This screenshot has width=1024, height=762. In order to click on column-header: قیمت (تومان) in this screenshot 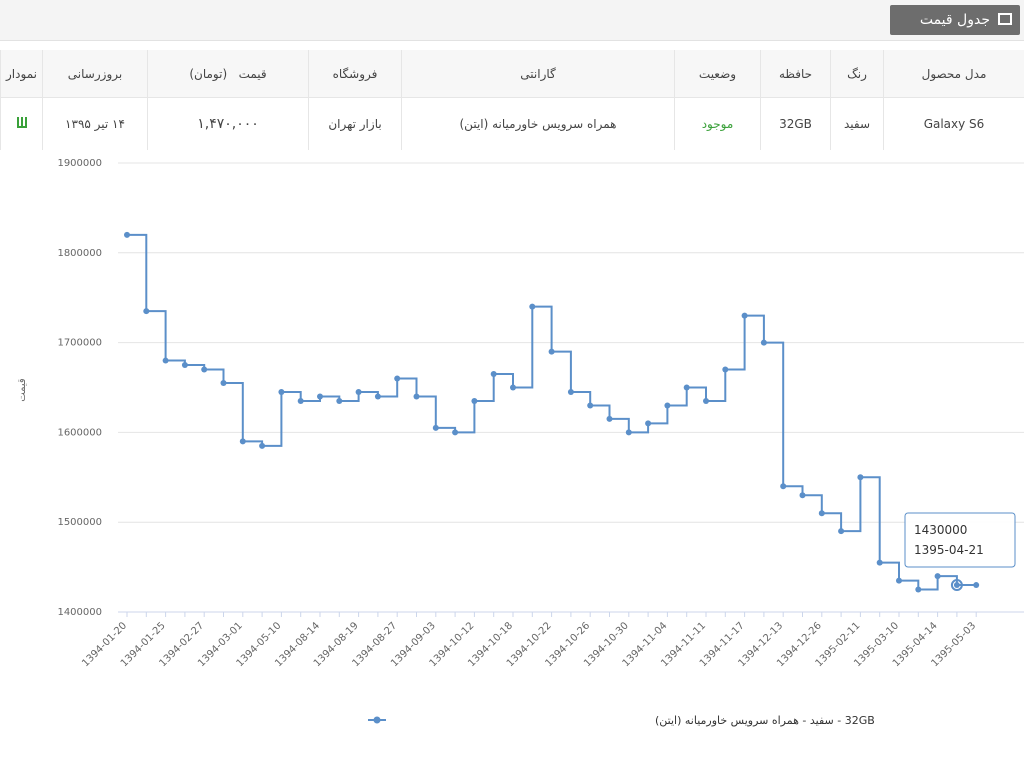, I will do `click(228, 74)`.